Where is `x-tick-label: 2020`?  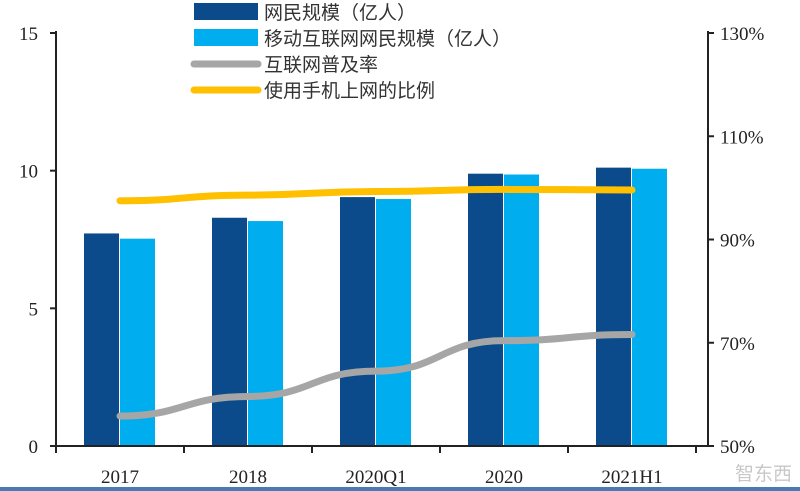 x-tick-label: 2020 is located at coordinates (504, 477).